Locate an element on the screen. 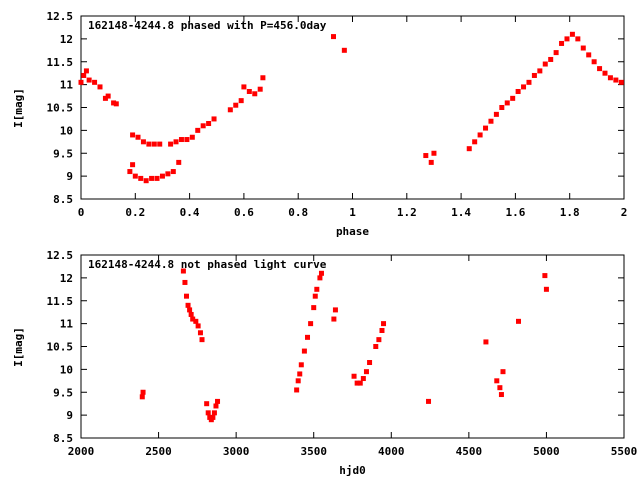  y-tick-label: 8.5 is located at coordinates (63, 199).